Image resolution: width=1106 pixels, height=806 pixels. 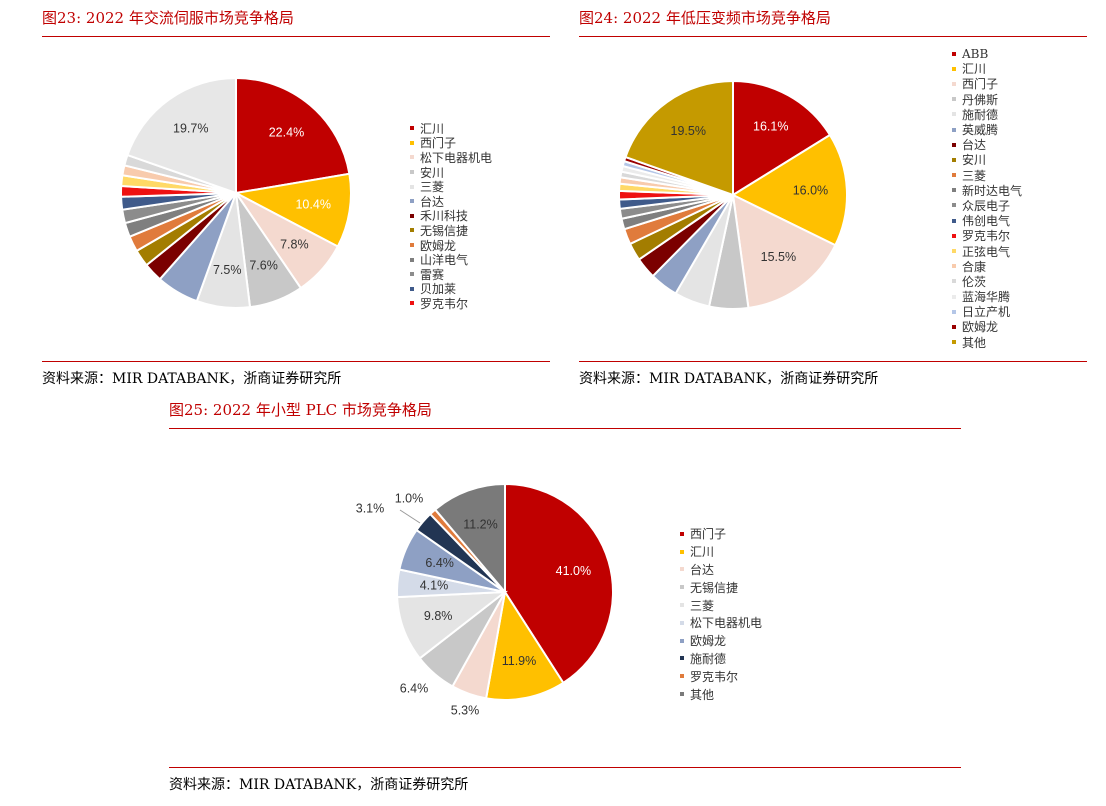 I want to click on legend-label: 日立产机, so click(x=986, y=312).